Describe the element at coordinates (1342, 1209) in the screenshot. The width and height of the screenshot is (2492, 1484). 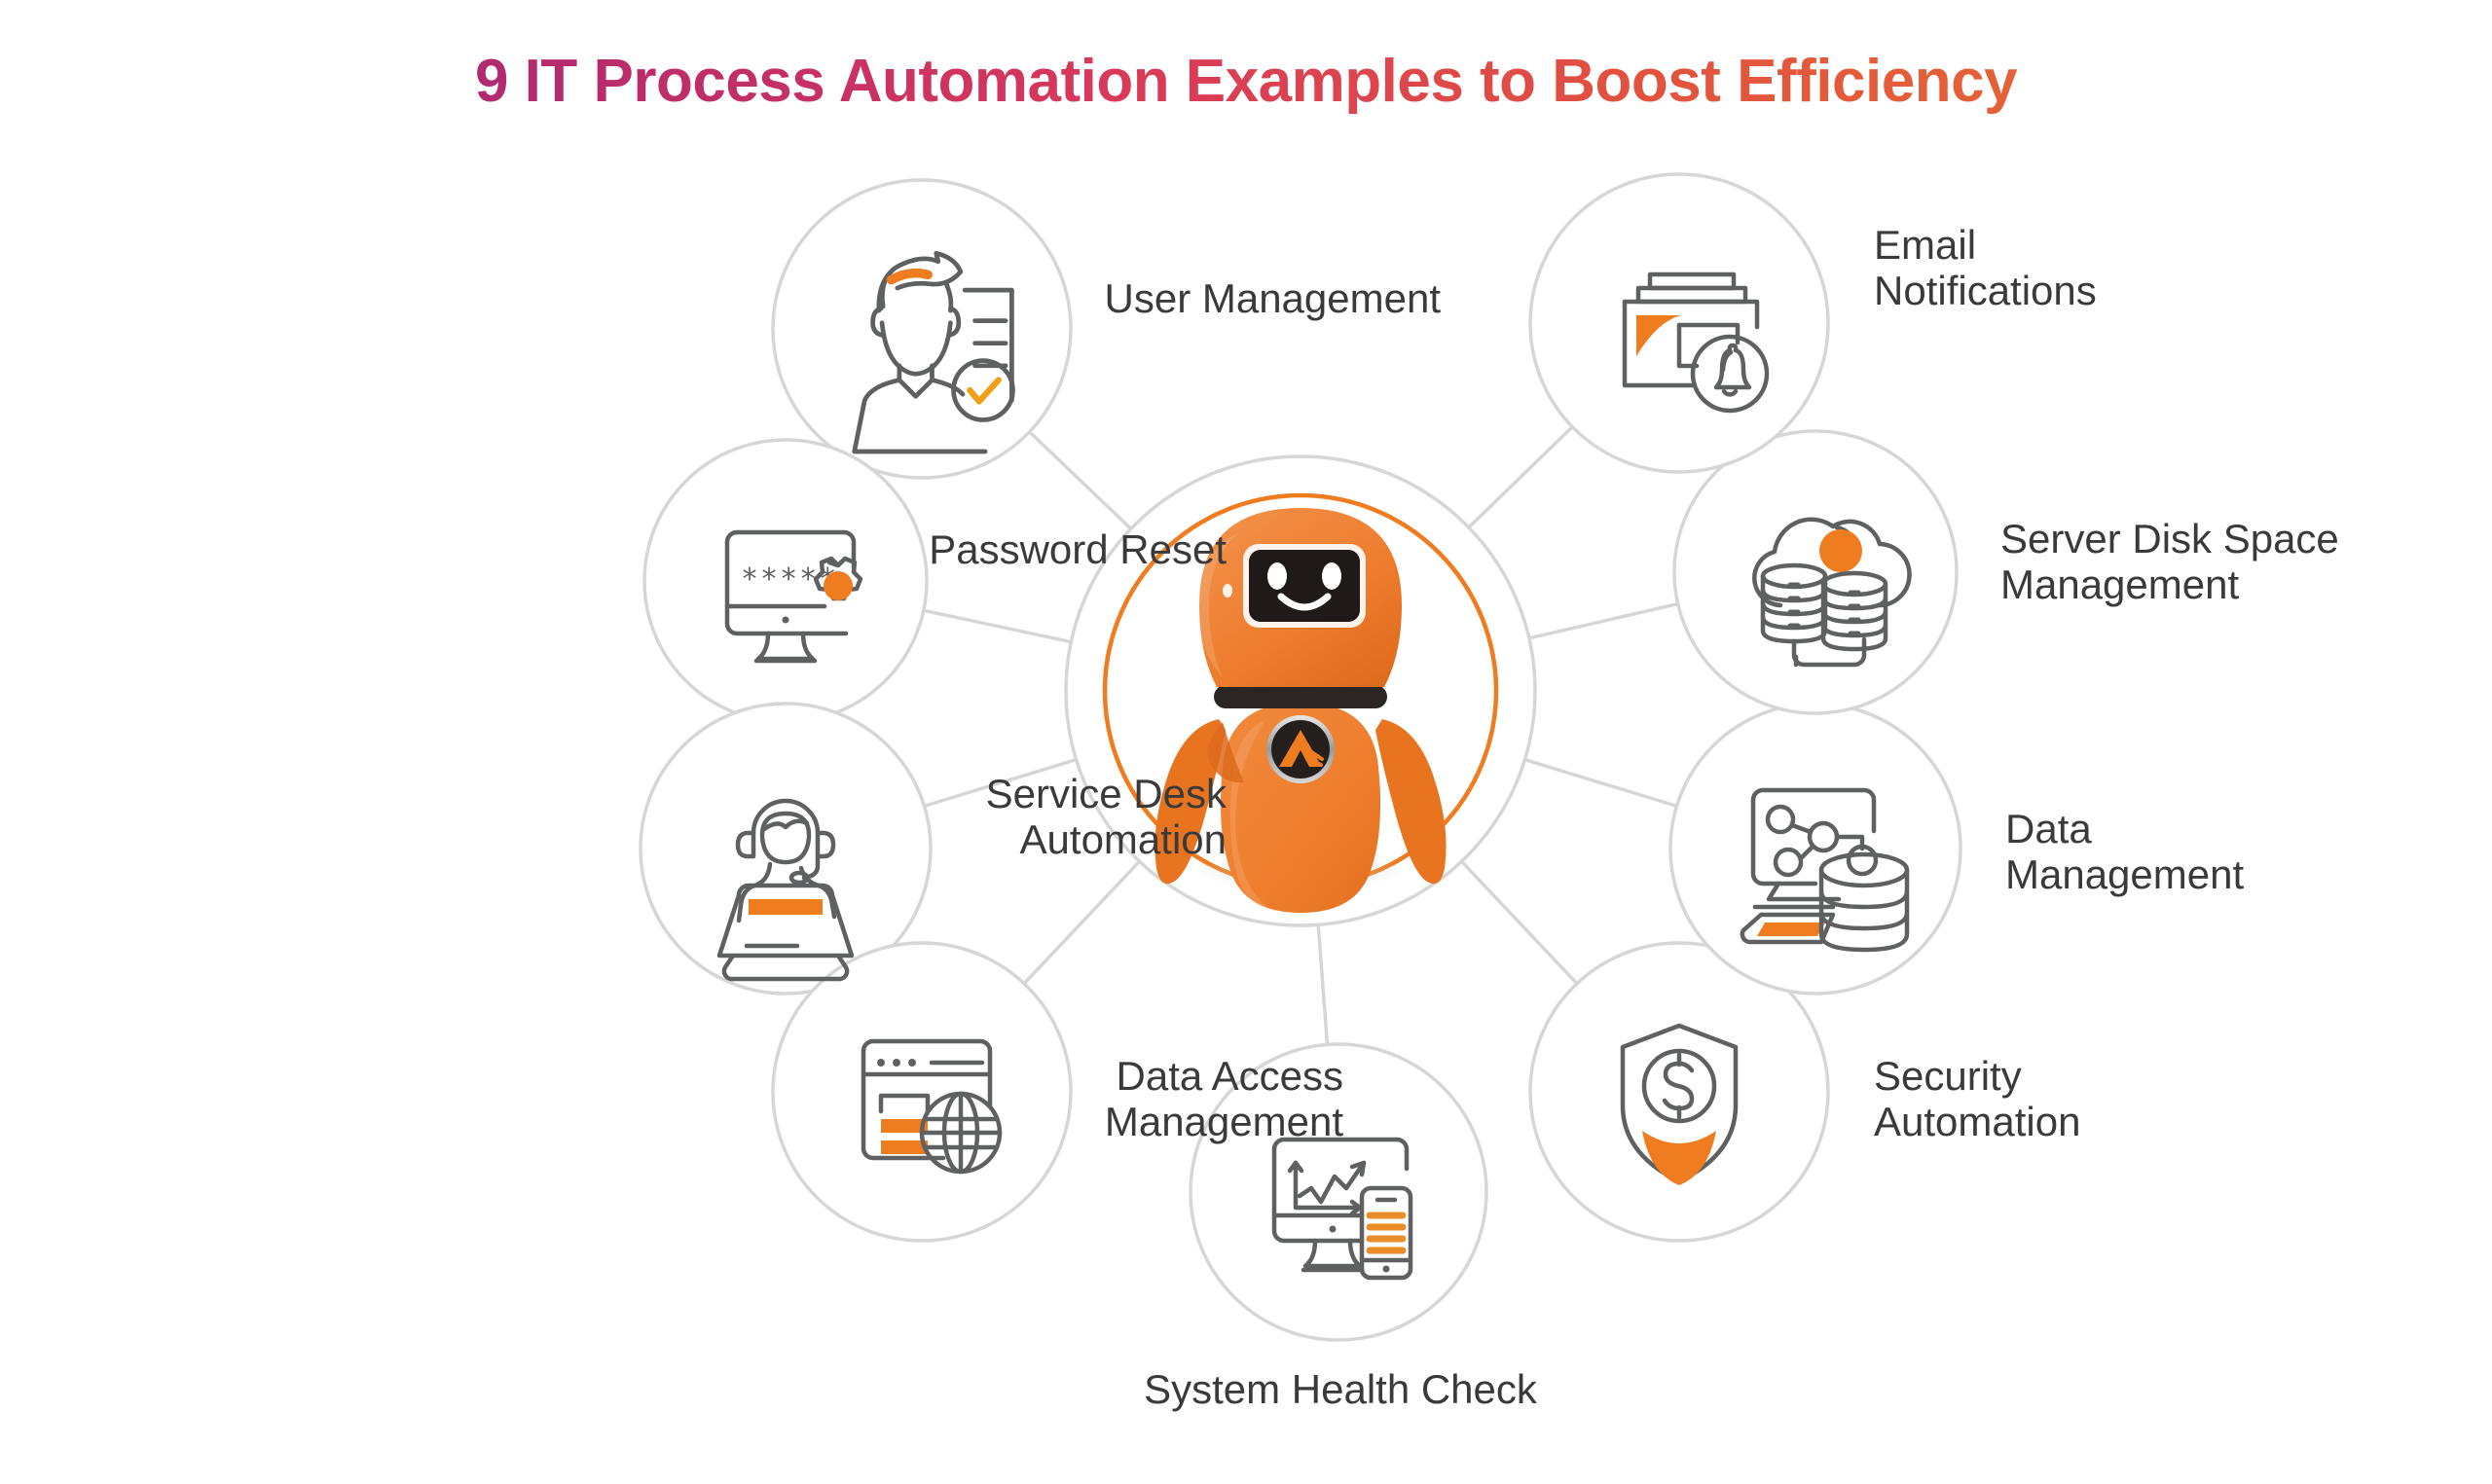
I see `monitor-chart-phone-icon` at that location.